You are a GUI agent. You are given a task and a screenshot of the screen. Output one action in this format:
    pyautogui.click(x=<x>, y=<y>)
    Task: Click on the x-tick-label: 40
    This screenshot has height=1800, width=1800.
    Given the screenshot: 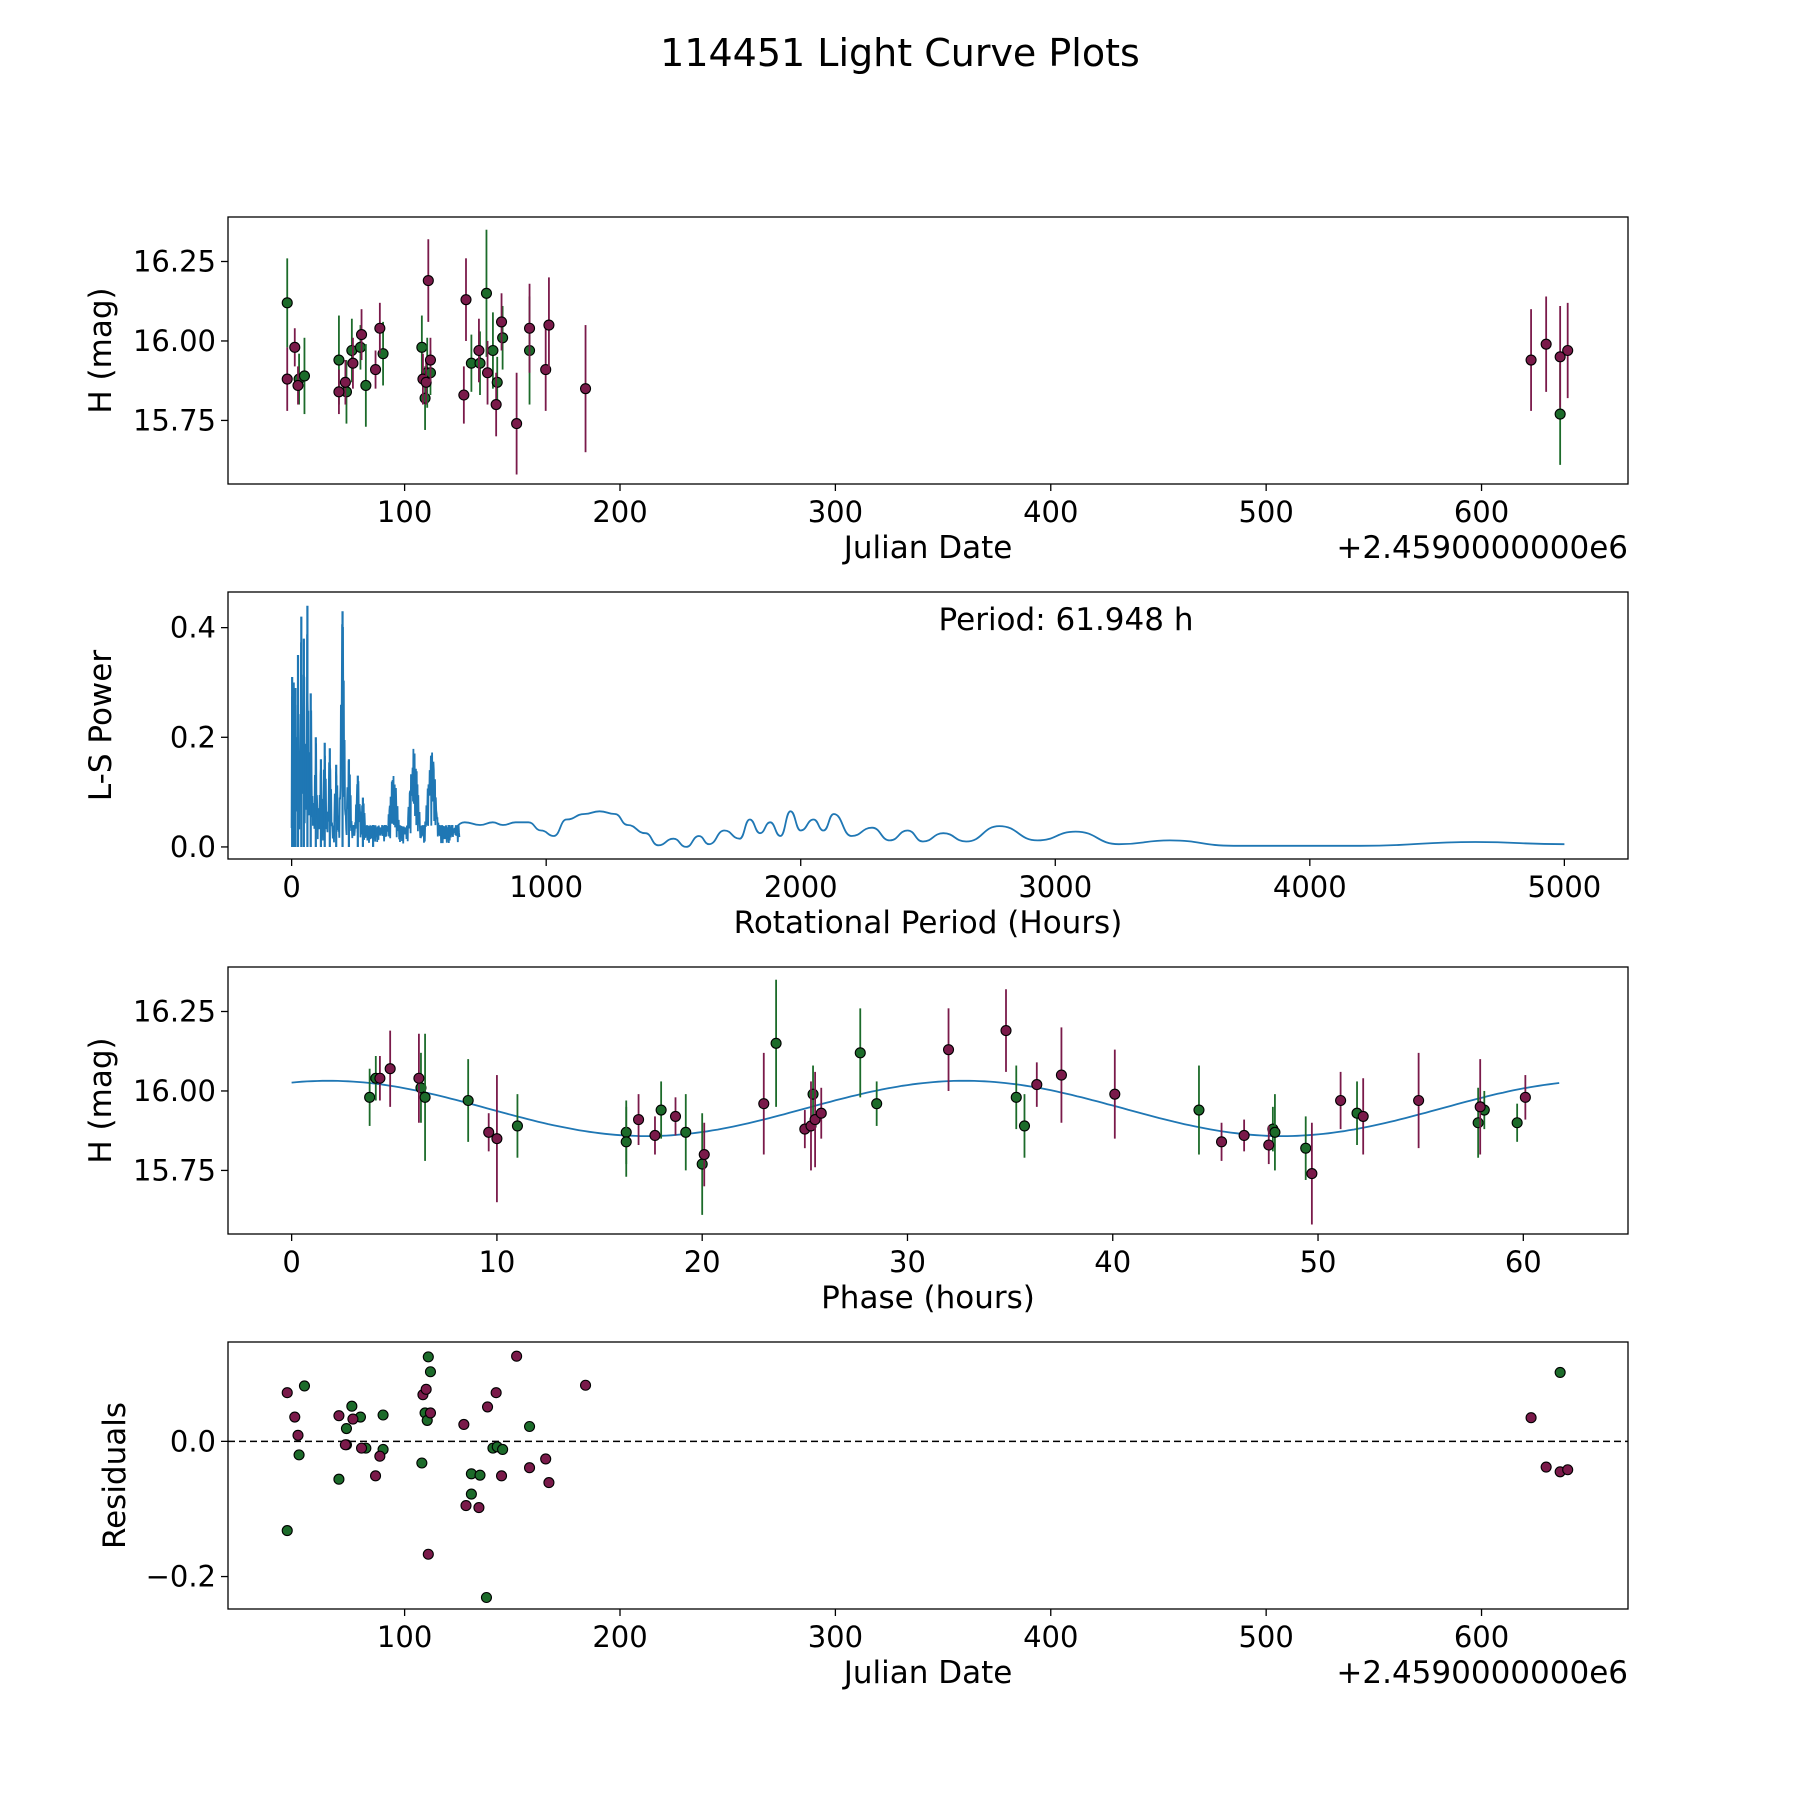 What is the action you would take?
    pyautogui.click(x=1112, y=1262)
    